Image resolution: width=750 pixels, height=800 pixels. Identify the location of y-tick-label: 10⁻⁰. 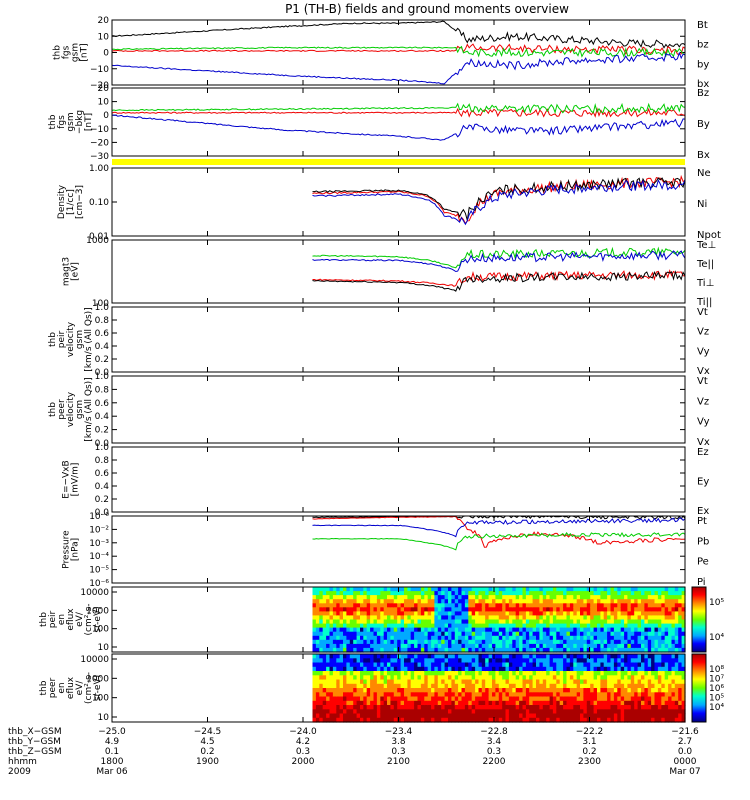
(99, 517).